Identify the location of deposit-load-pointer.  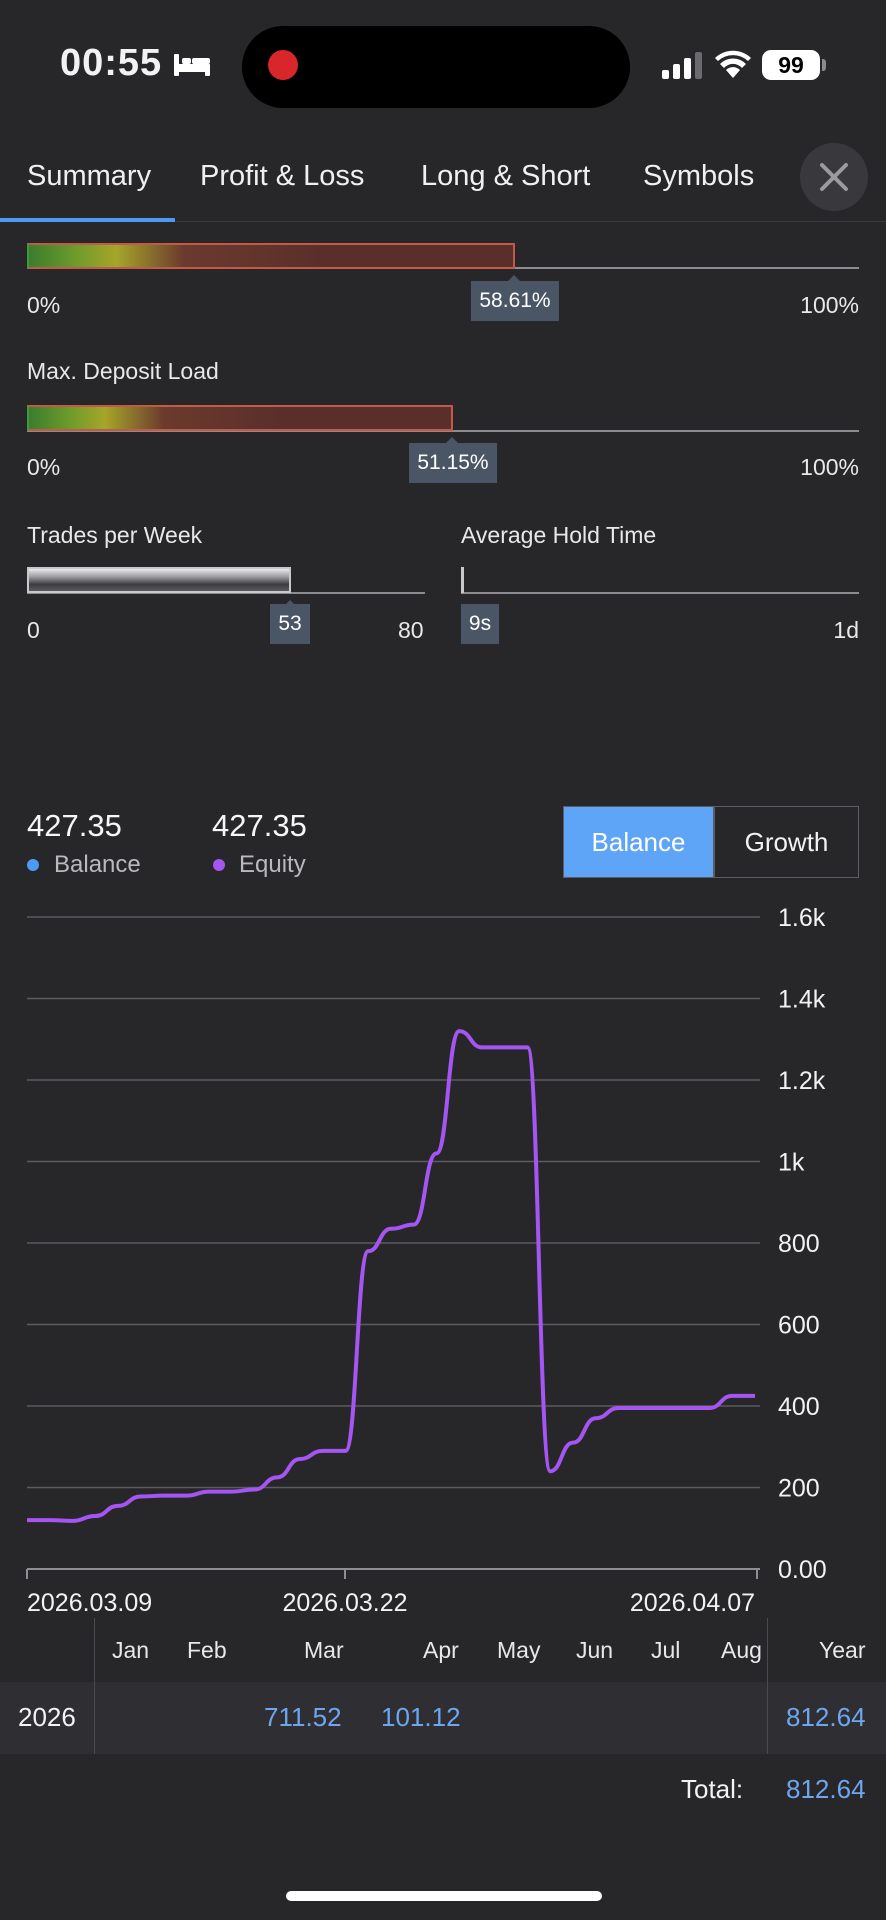
(452, 441).